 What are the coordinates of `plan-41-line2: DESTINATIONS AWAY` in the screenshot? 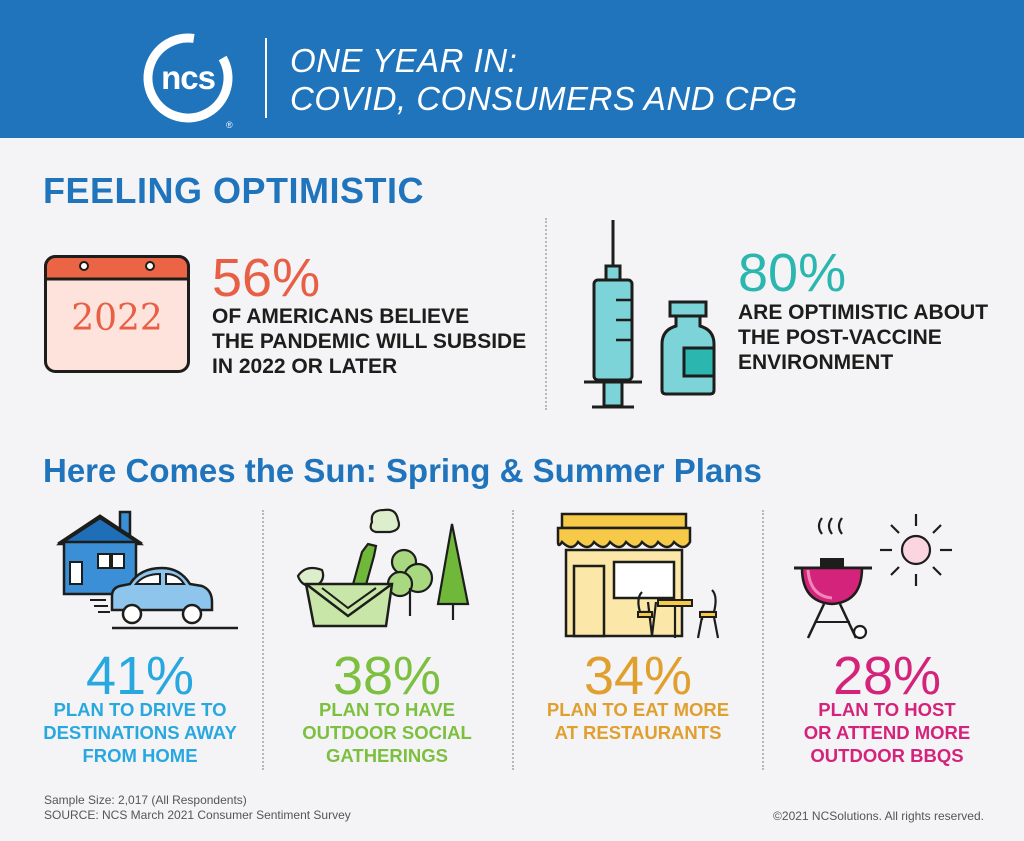 It's located at (140, 732).